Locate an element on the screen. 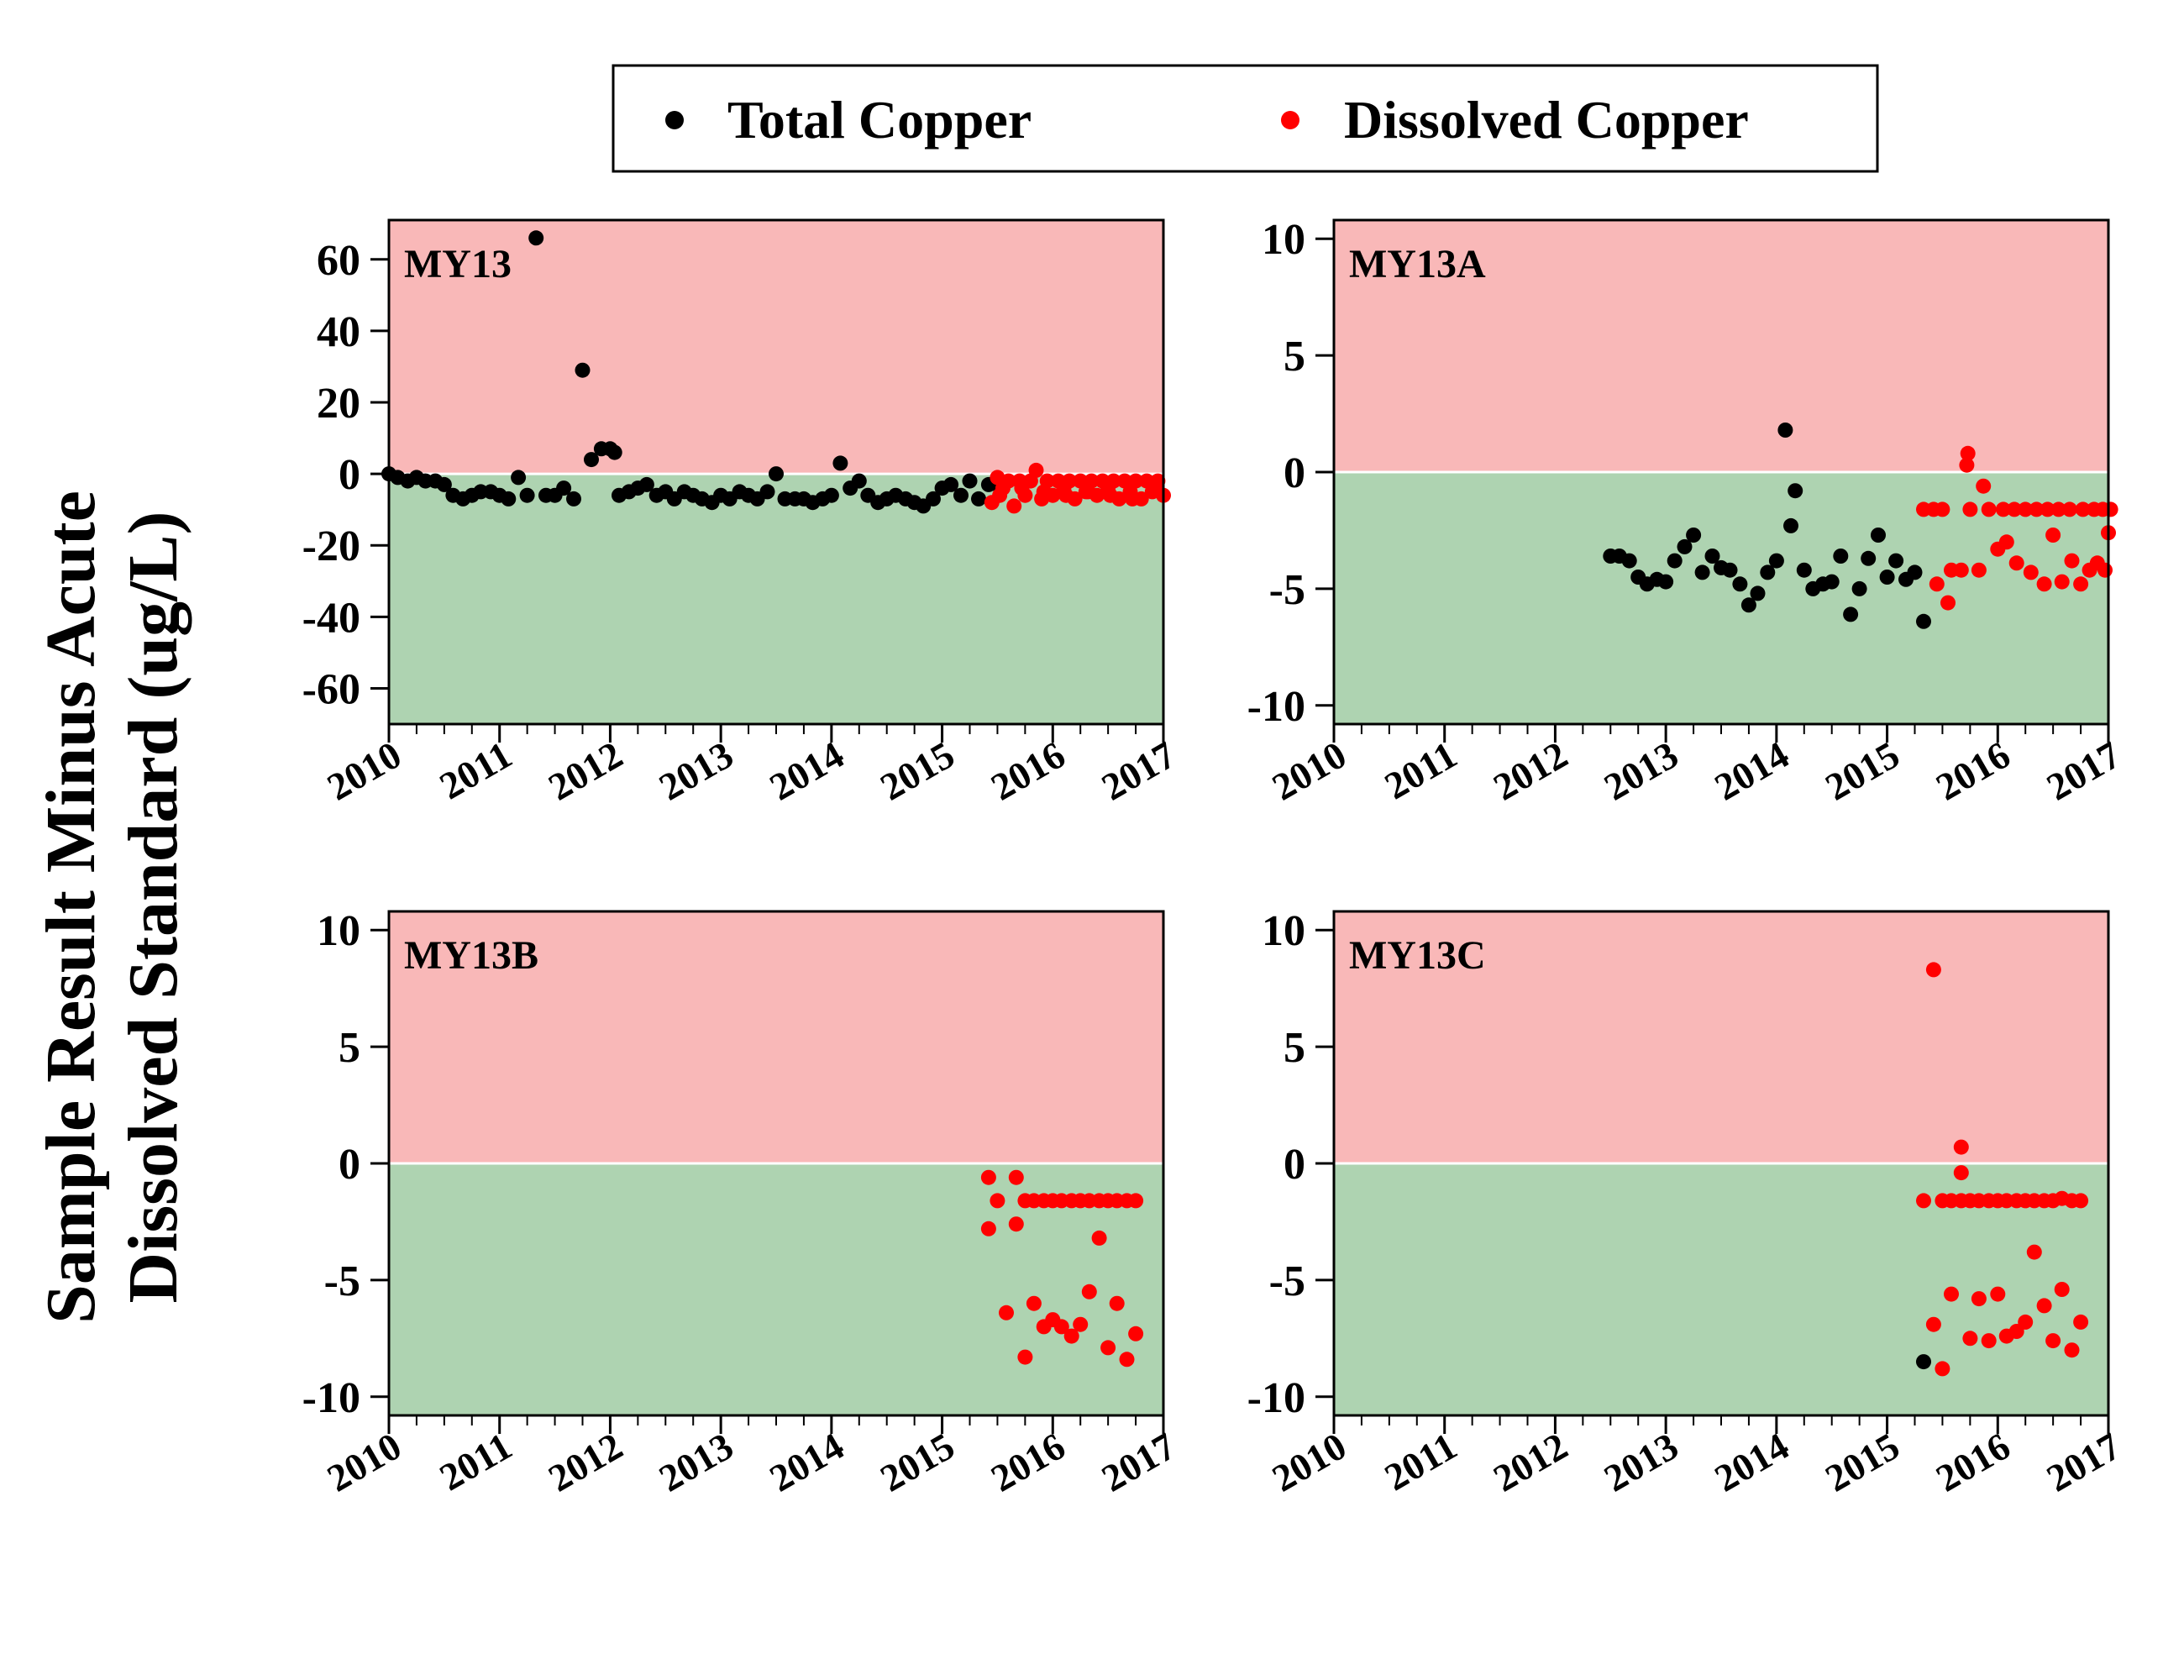 Image resolution: width=2184 pixels, height=1680 pixels. y-axis: 60 40 20 0 -20 -40 -60 is located at coordinates (346, 475).